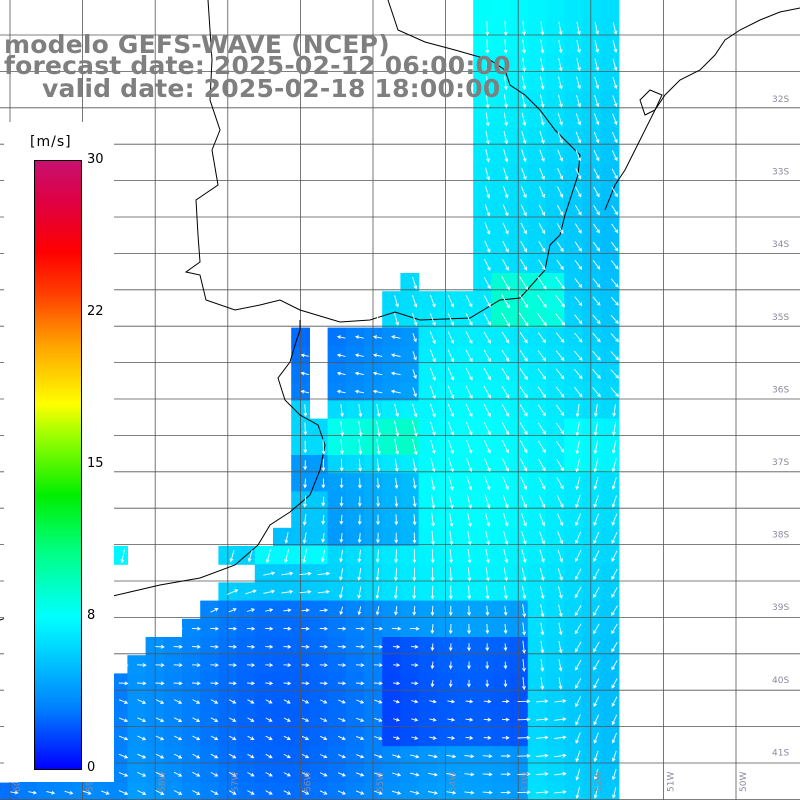 This screenshot has width=800, height=800. Describe the element at coordinates (91, 767) in the screenshot. I see `legend-tick-0: 0` at that location.